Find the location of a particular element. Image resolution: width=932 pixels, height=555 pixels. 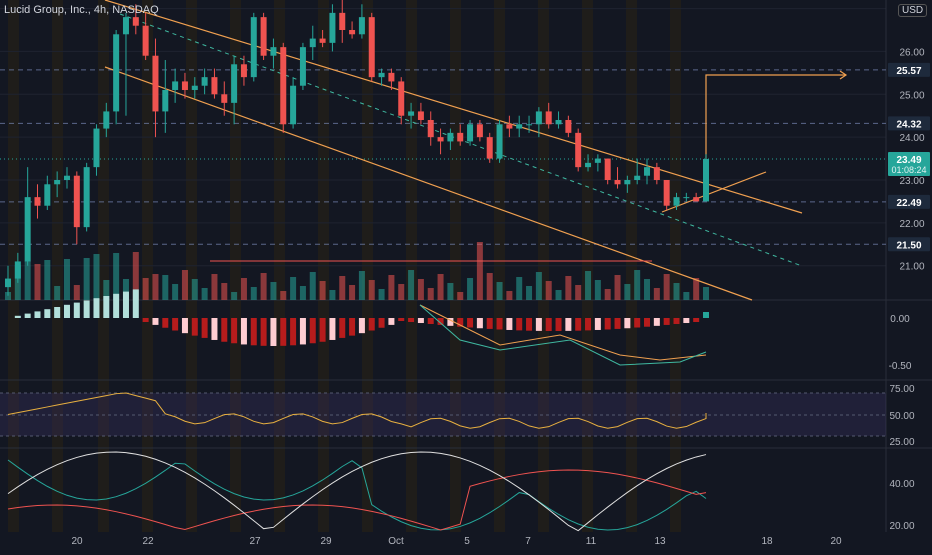

price-label: 24.32 is located at coordinates (908, 124).